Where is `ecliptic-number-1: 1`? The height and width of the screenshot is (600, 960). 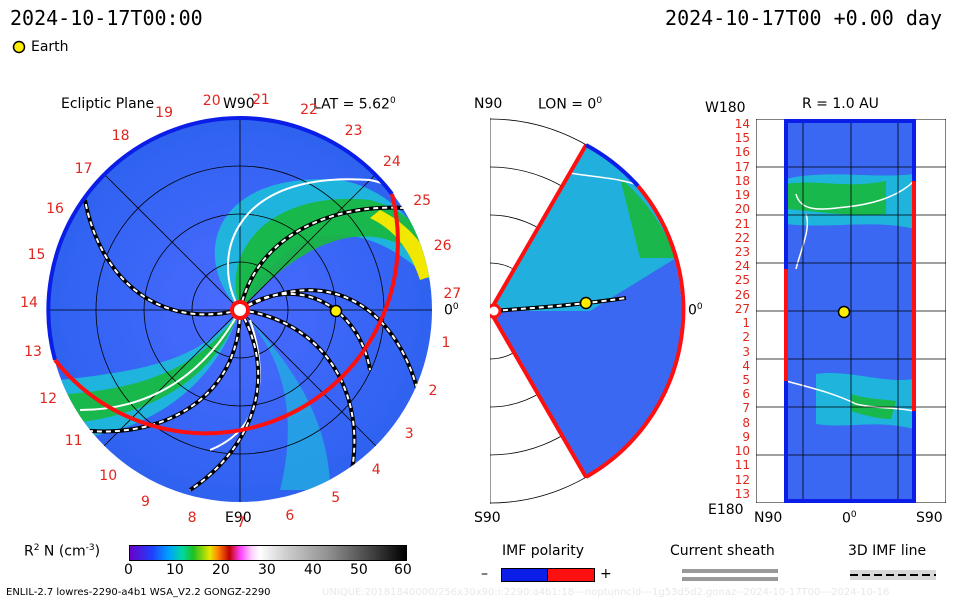 ecliptic-number-1: 1 is located at coordinates (446, 343).